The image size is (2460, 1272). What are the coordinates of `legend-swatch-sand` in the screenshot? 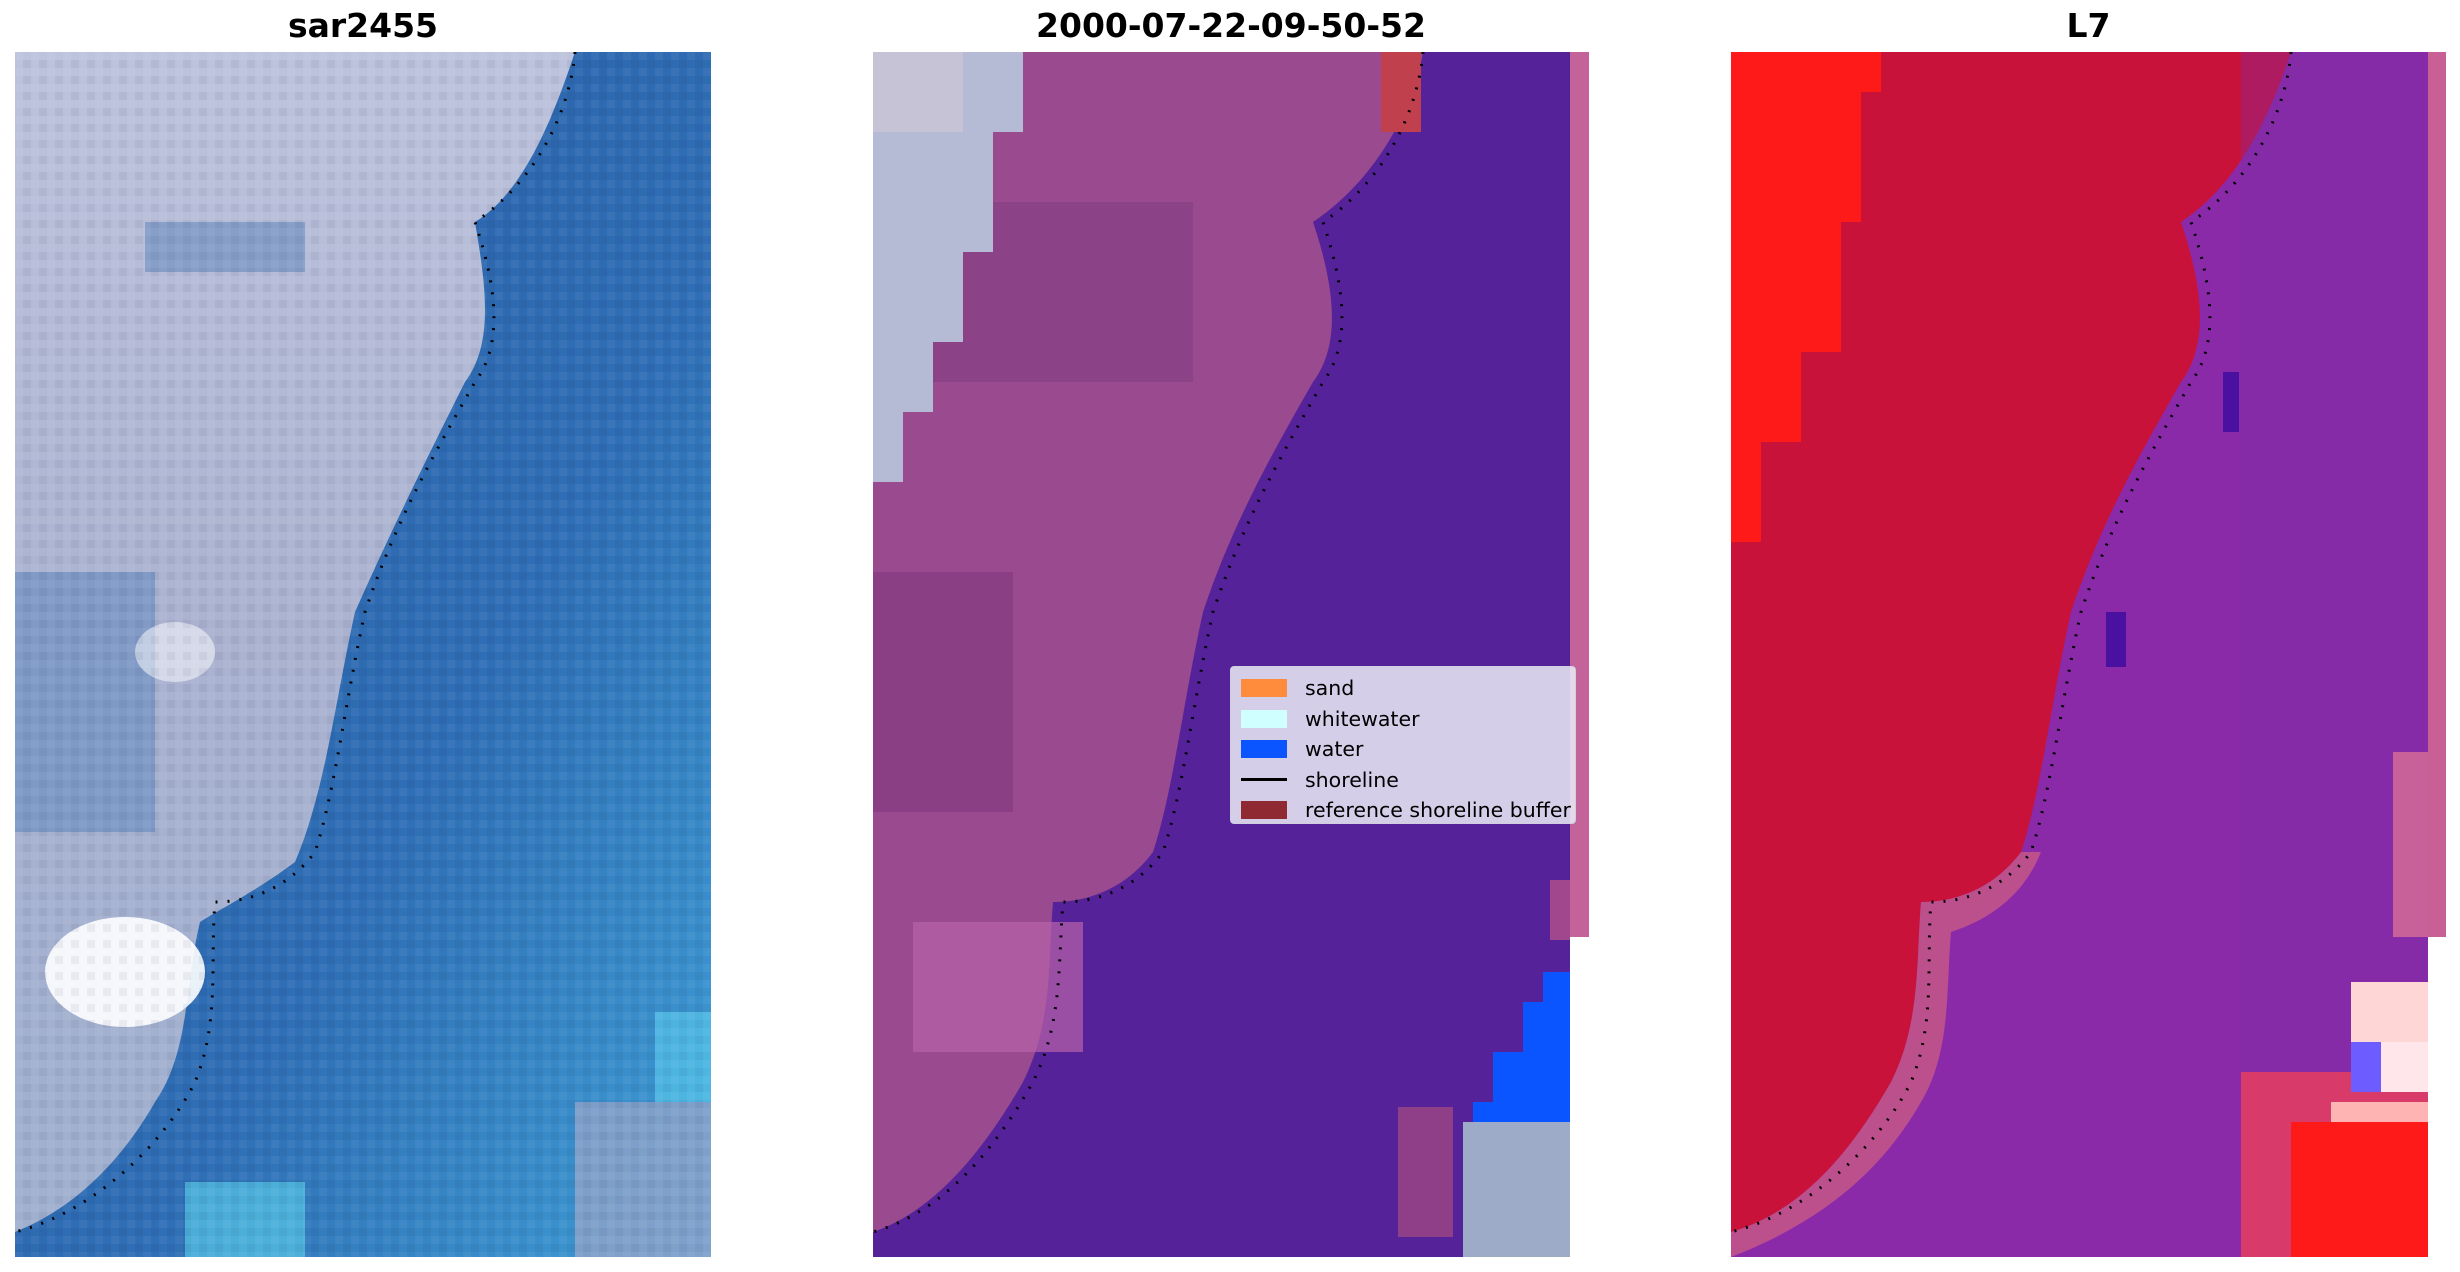 It's located at (1264, 688).